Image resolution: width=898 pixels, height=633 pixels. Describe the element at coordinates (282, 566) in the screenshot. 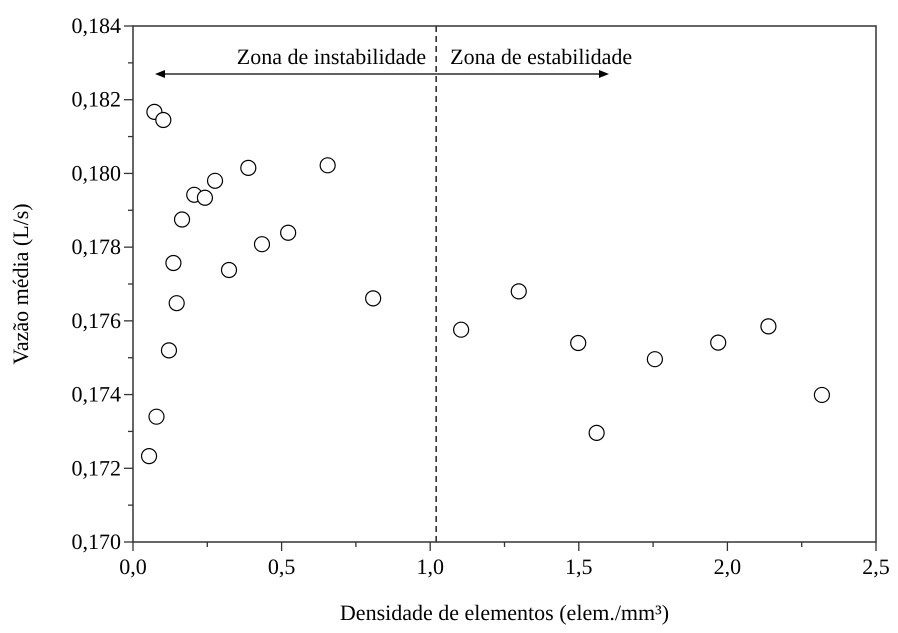

I see `x-tick-label: 0,5` at that location.